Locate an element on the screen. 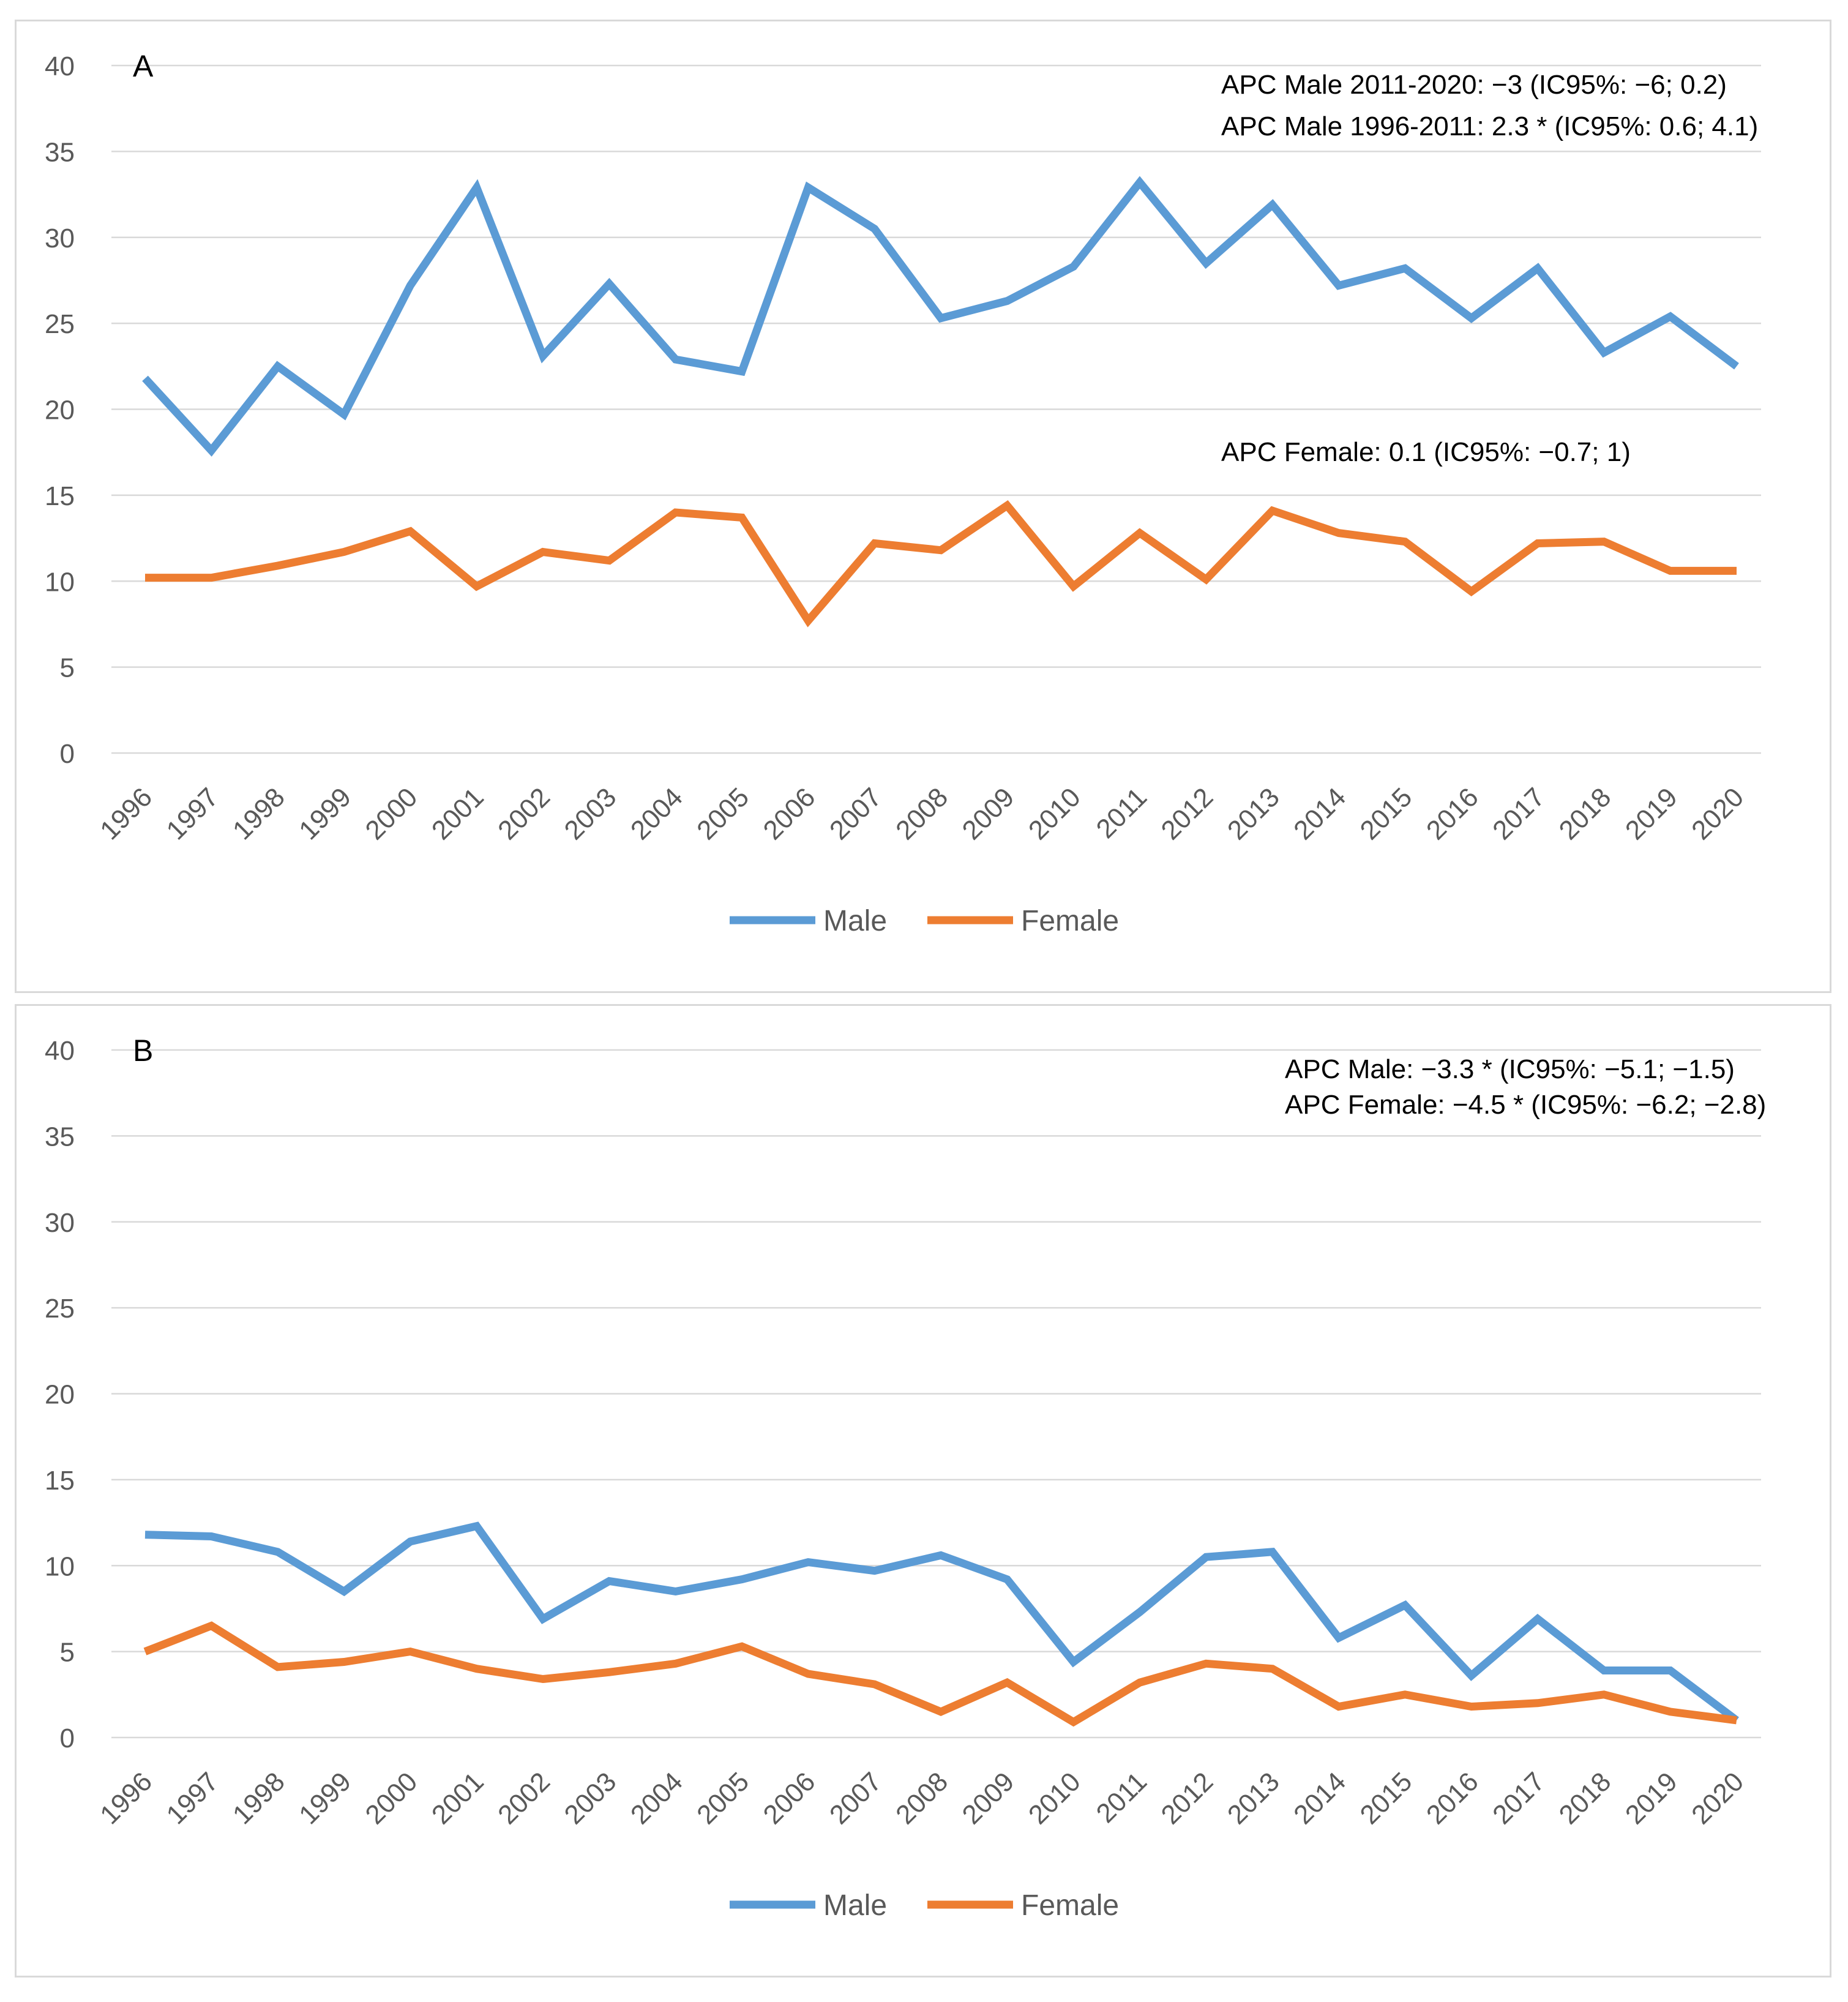 The height and width of the screenshot is (2002, 1848). apc-annotation: APC Female: 0.1 (IC95%: −0.7; 1) is located at coordinates (1426, 452).